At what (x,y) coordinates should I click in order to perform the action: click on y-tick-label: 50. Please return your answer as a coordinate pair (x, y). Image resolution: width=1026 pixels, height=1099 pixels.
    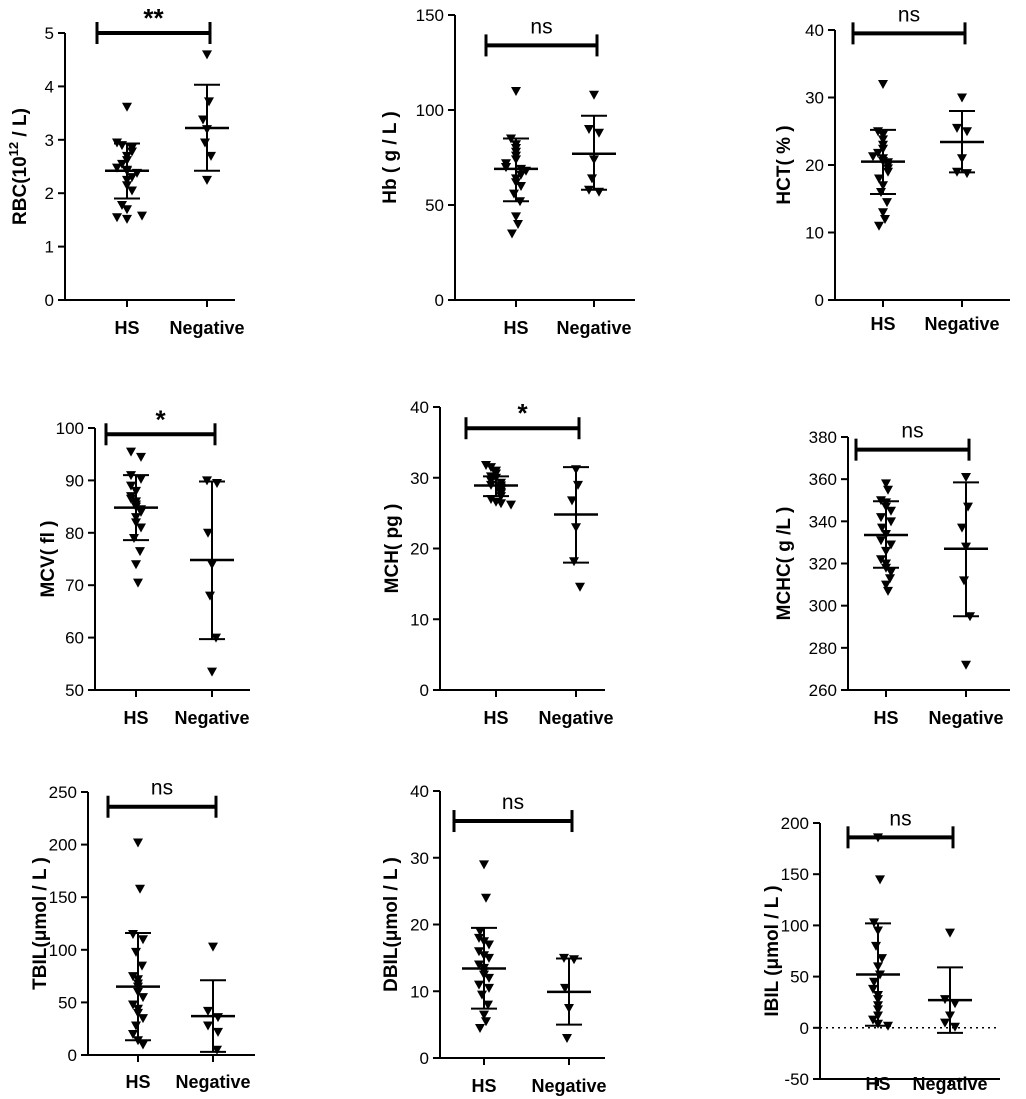
    Looking at the image, I should click on (74, 690).